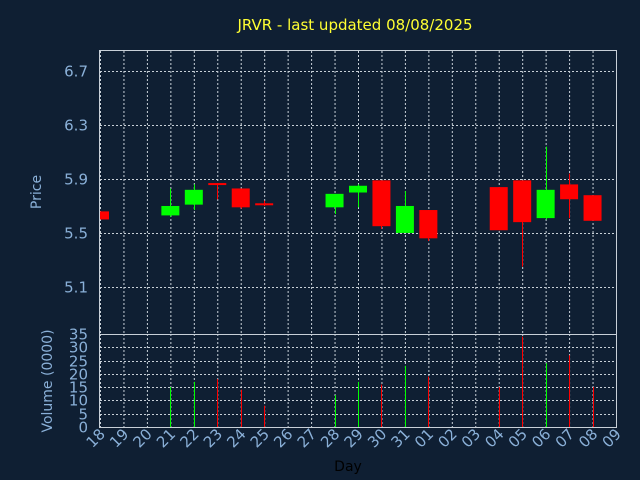 The image size is (640, 480). I want to click on x-tick-label: 05, so click(518, 438).